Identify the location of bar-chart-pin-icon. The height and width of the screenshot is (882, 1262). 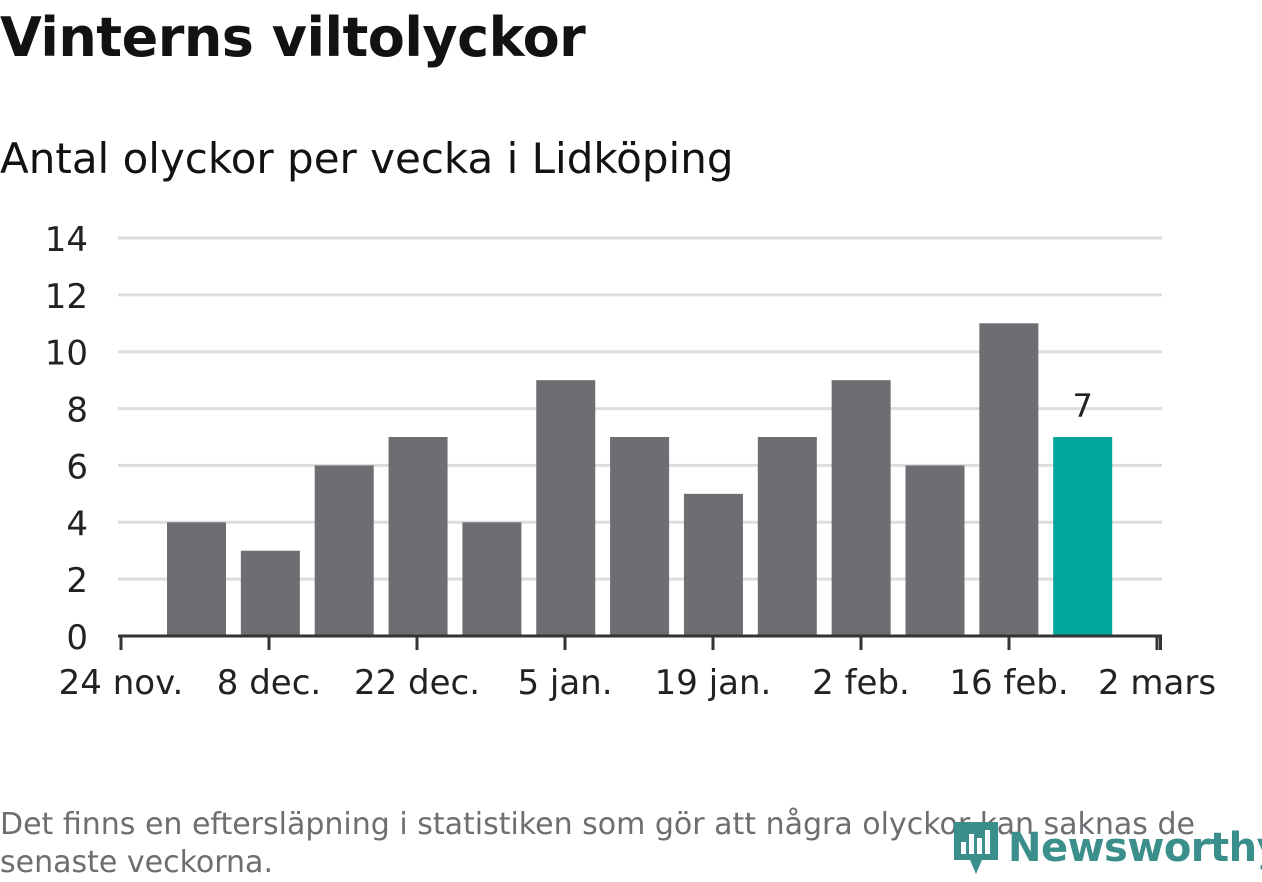
(976, 848).